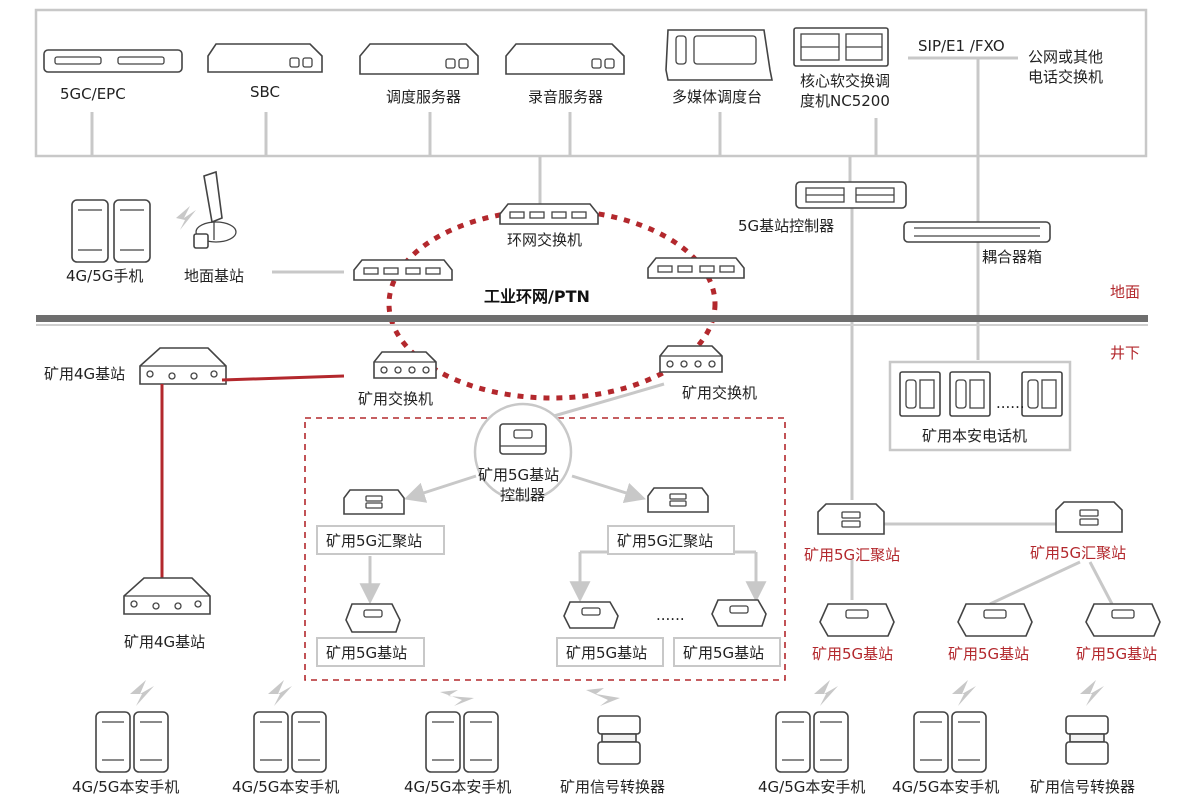 This screenshot has width=1200, height=806. What do you see at coordinates (1125, 292) in the screenshot?
I see `label-zone-ground: 地面` at bounding box center [1125, 292].